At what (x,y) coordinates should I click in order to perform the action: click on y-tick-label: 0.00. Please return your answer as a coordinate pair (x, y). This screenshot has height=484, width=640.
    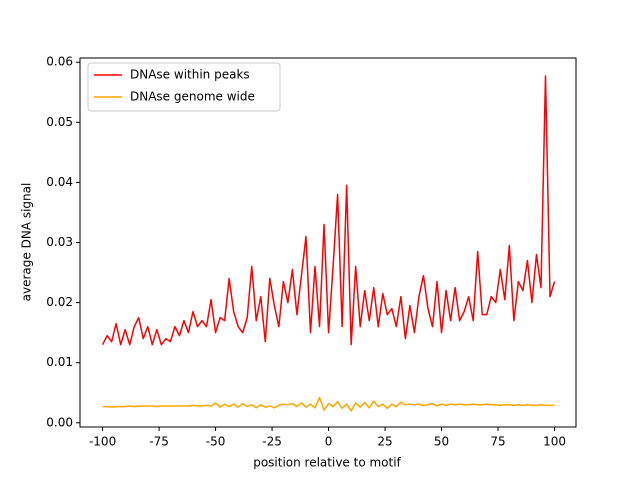
    Looking at the image, I should click on (59, 422).